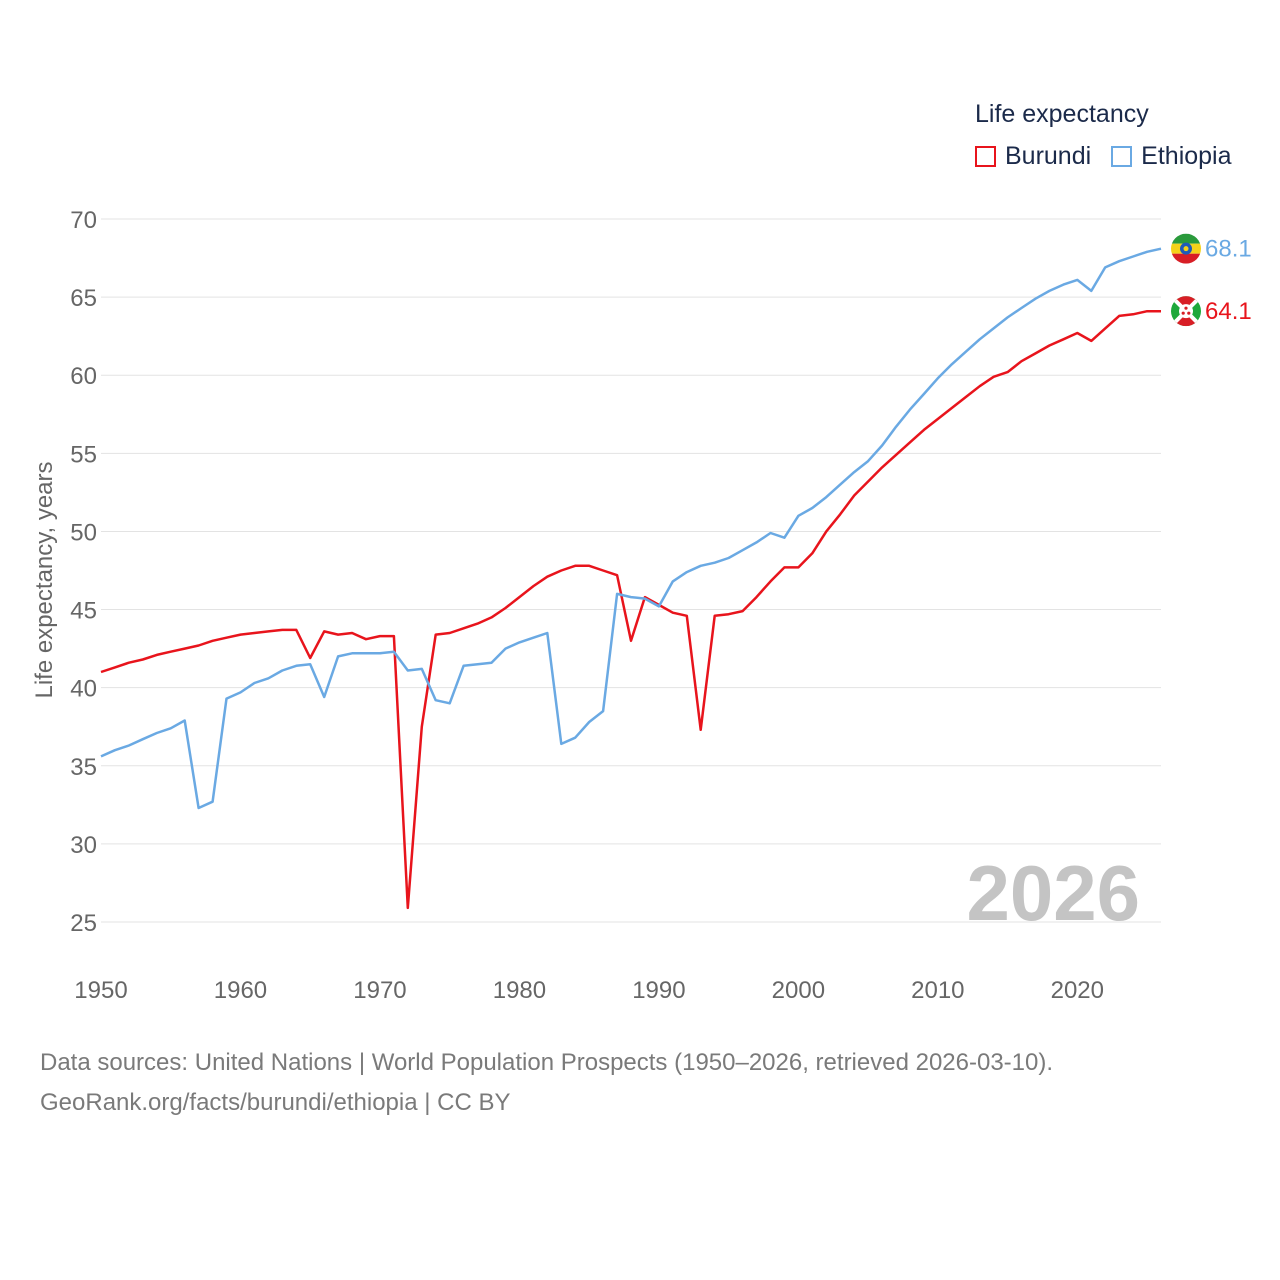 Image resolution: width=1280 pixels, height=1280 pixels. Describe the element at coordinates (1053, 893) in the screenshot. I see `year-watermark: 2026` at that location.